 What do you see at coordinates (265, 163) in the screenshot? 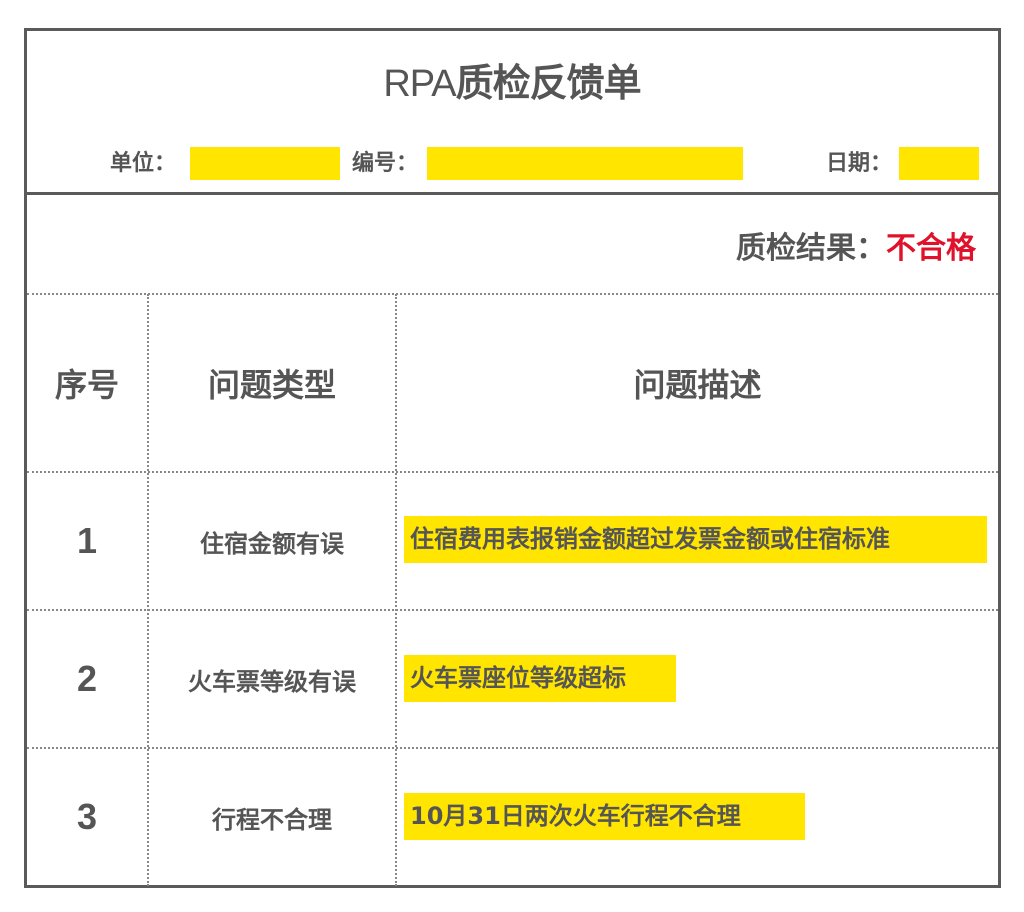
I see `unit-redacted-field` at bounding box center [265, 163].